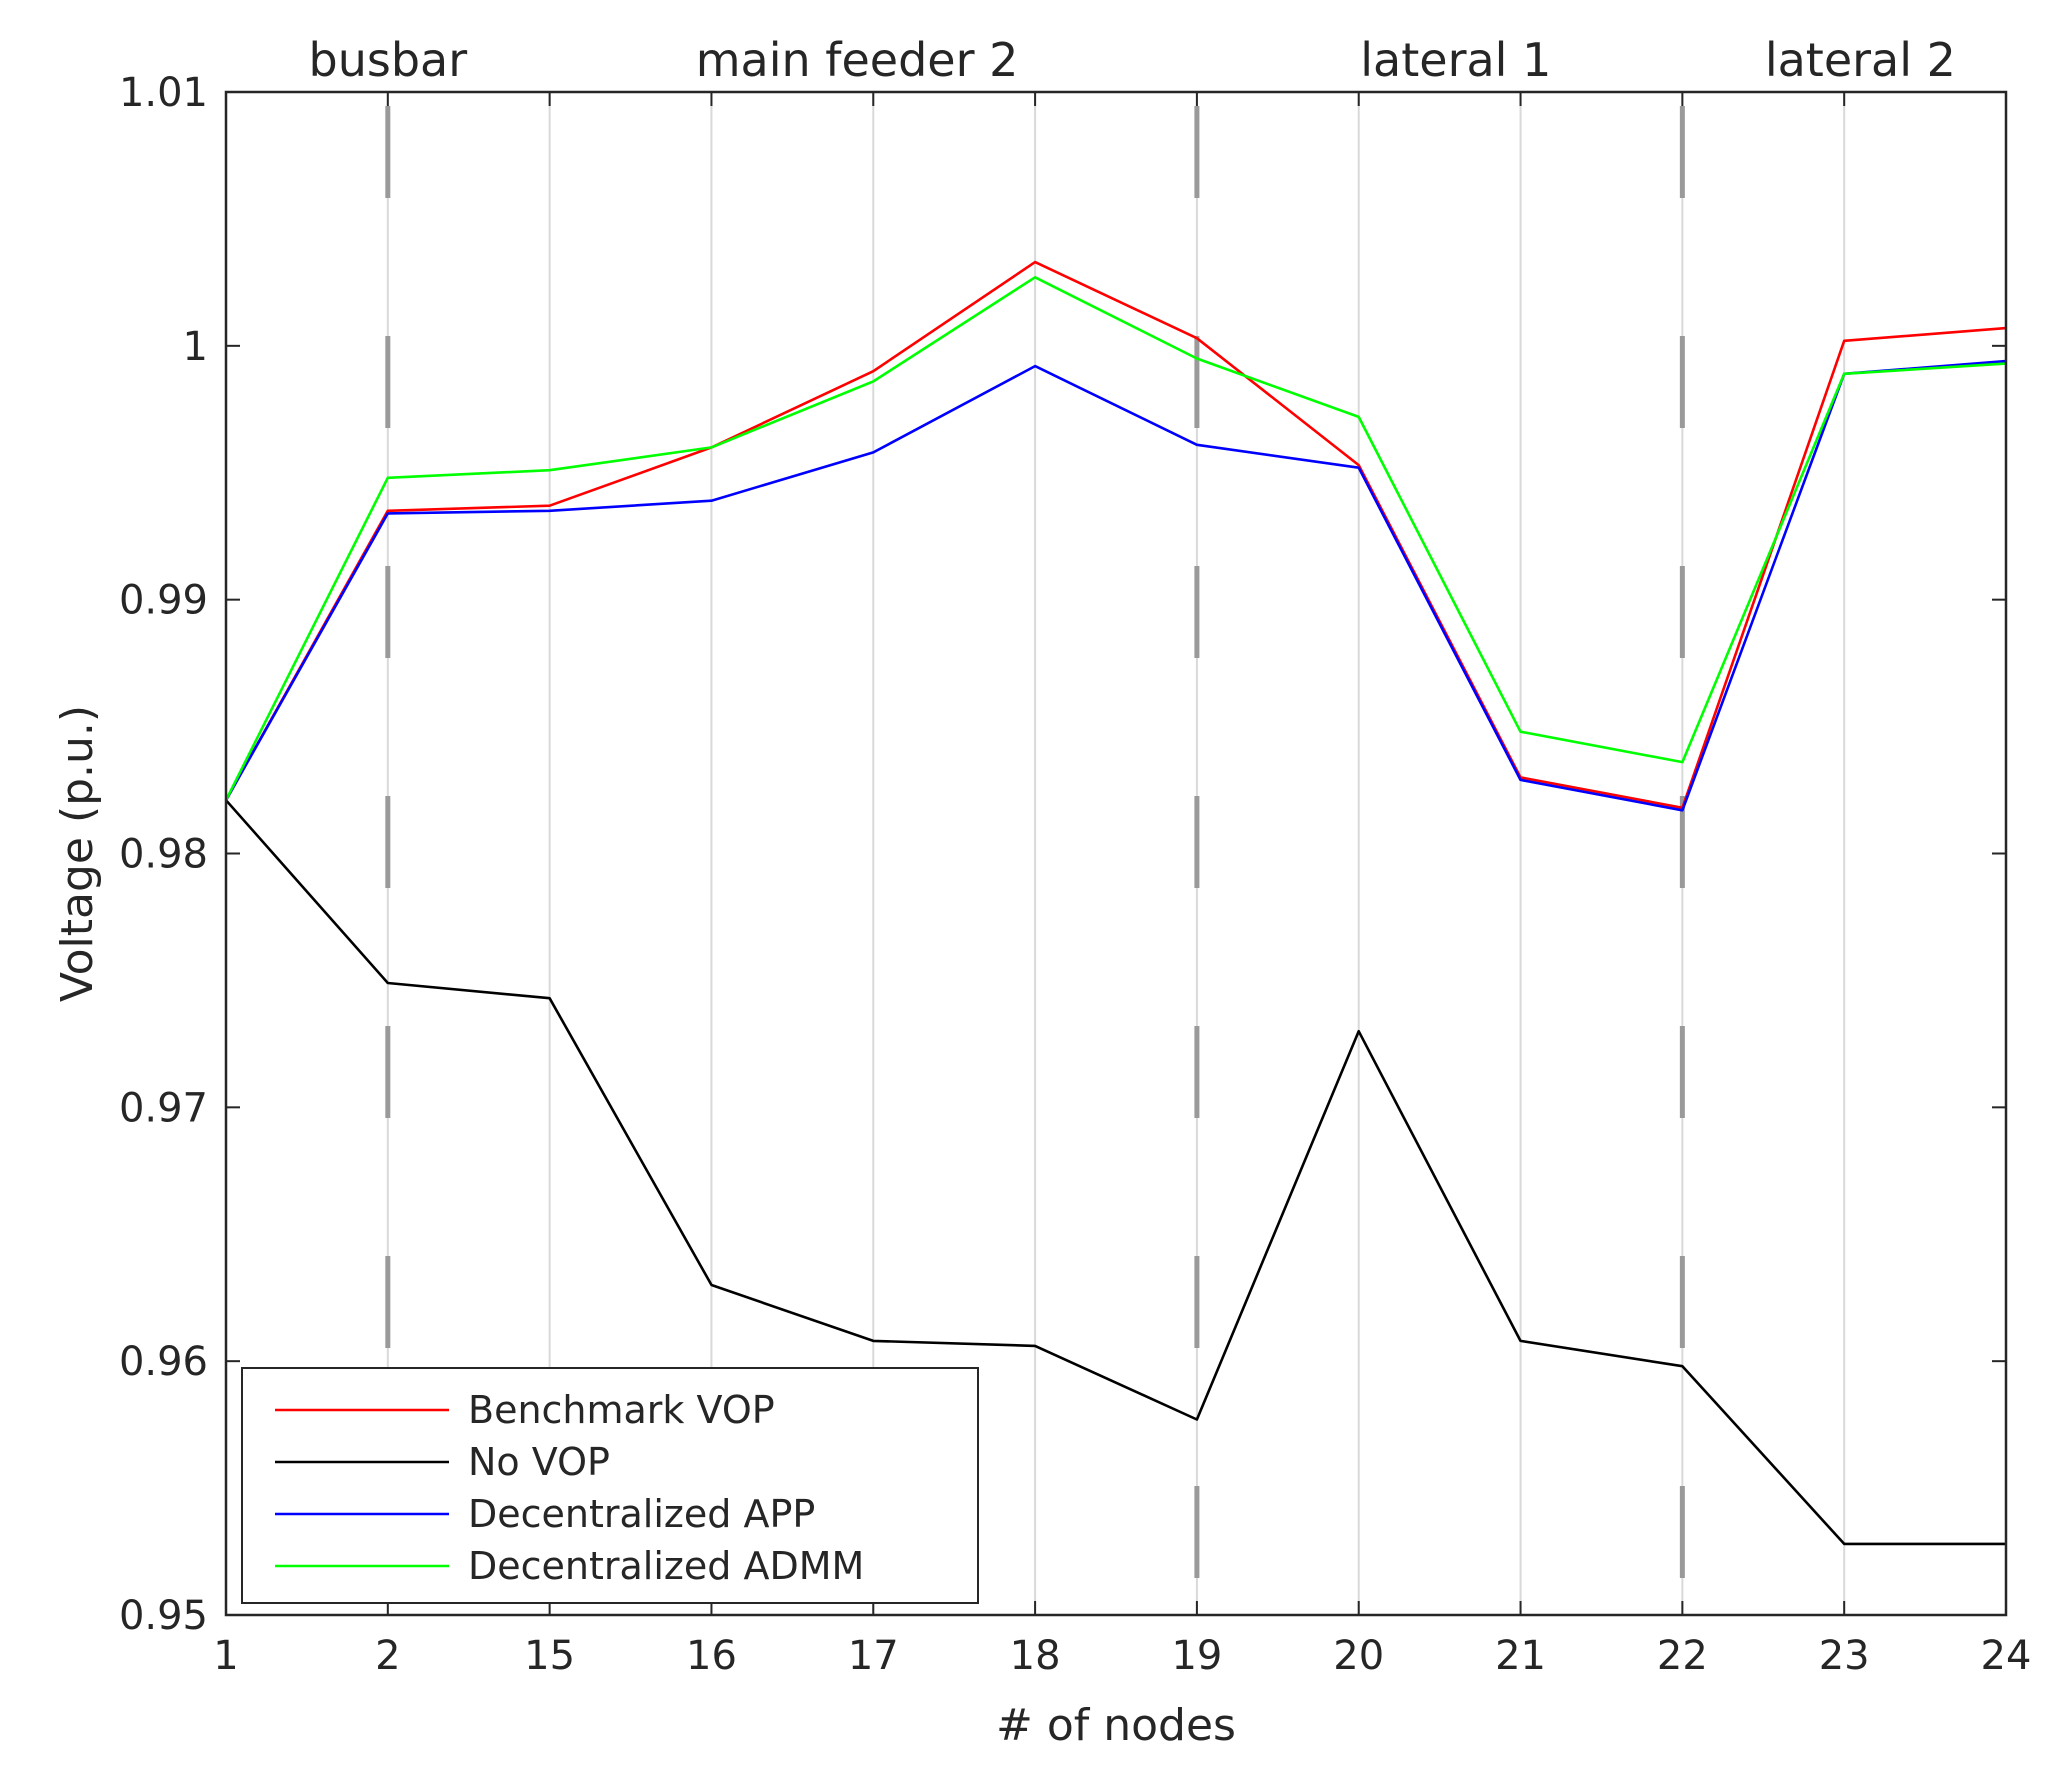 The width and height of the screenshot is (2057, 1778). Describe the element at coordinates (621, 1410) in the screenshot. I see `legend-label: Benchmark VOP` at that location.